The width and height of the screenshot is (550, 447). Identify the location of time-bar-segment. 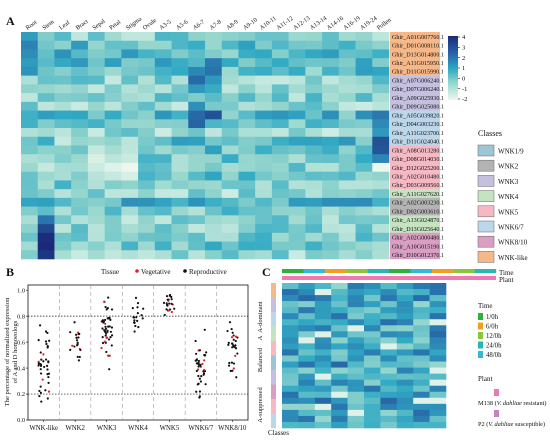
(357, 271).